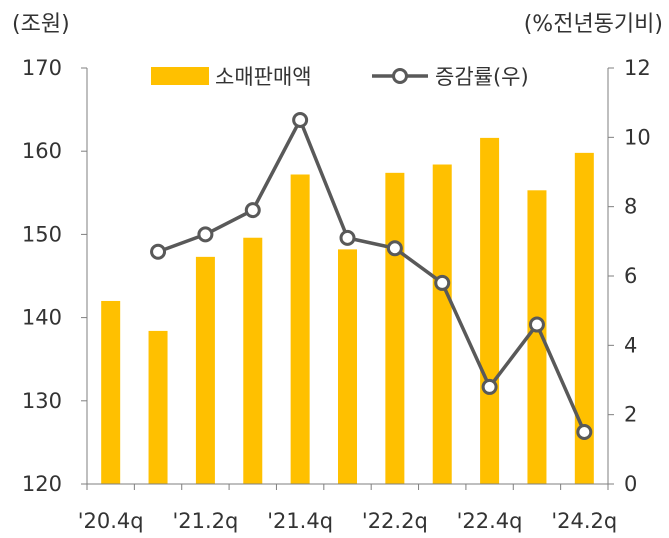 This screenshot has height=538, width=669. What do you see at coordinates (630, 345) in the screenshot?
I see `right-tick-label: 4` at bounding box center [630, 345].